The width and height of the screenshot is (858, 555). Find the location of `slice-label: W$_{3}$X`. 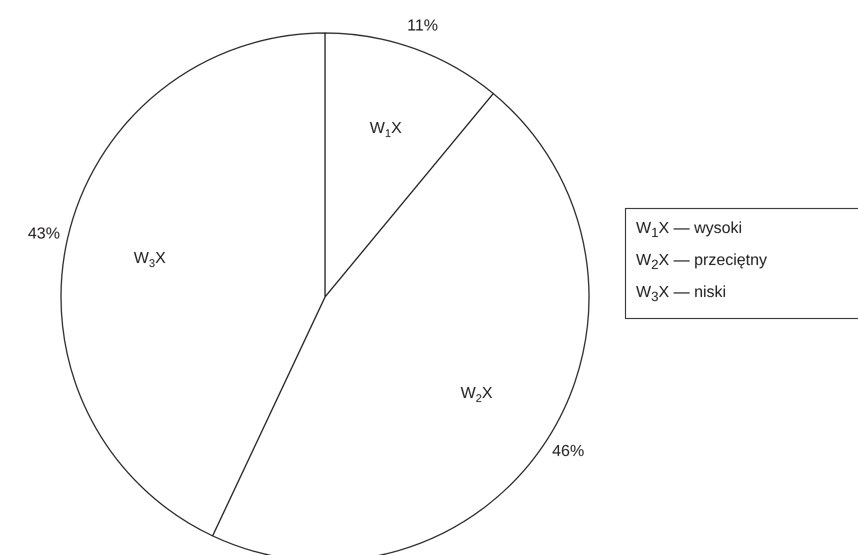

slice-label: W$_{3}$X is located at coordinates (150, 259).